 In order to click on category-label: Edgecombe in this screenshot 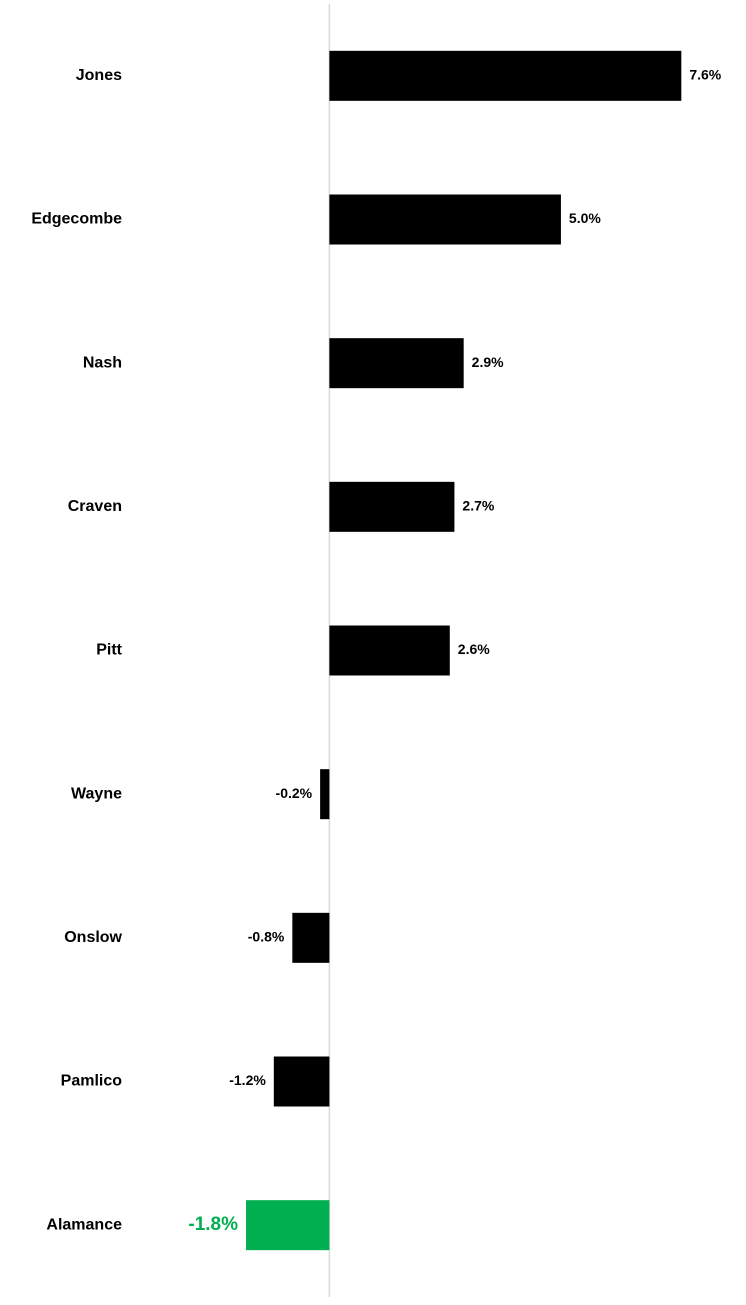, I will do `click(76, 219)`.